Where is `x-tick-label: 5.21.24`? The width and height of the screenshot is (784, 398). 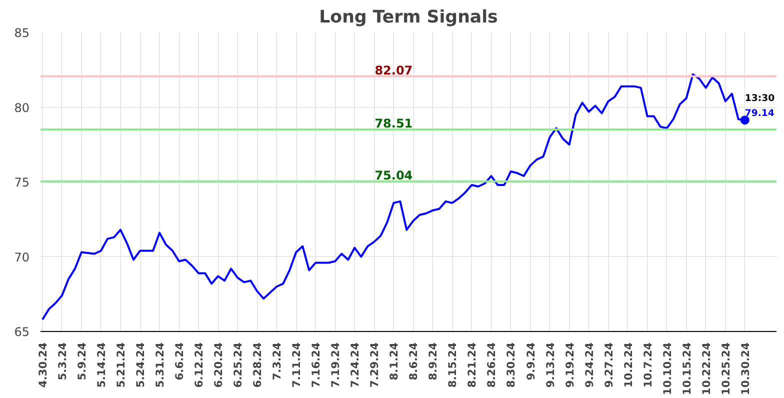 x-tick-label: 5.21.24 is located at coordinates (121, 365).